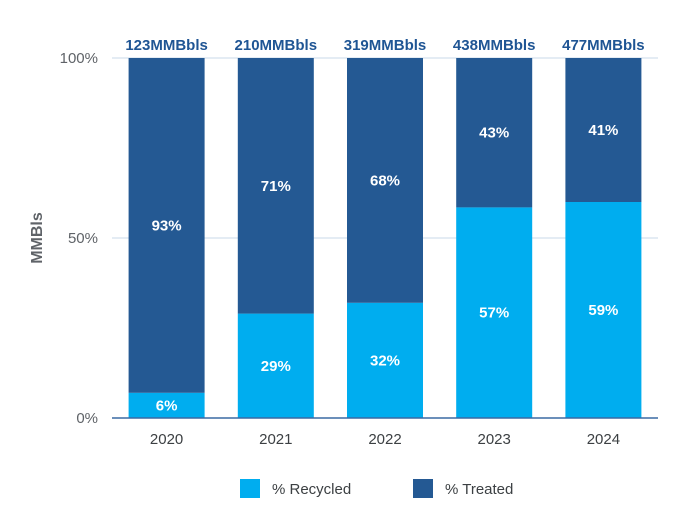 The height and width of the screenshot is (515, 700). I want to click on bar-value-label: 32%, so click(385, 360).